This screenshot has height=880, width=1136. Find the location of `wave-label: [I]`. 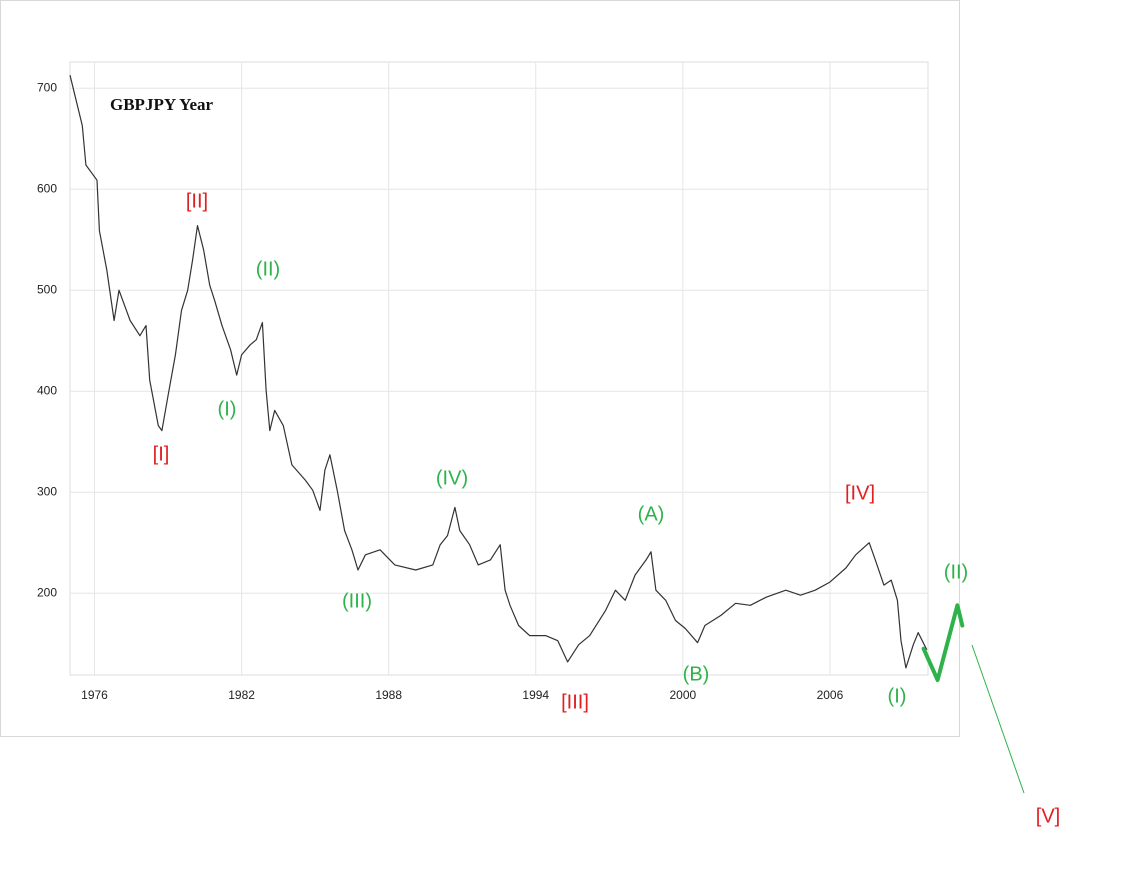

wave-label: [I] is located at coordinates (161, 454).